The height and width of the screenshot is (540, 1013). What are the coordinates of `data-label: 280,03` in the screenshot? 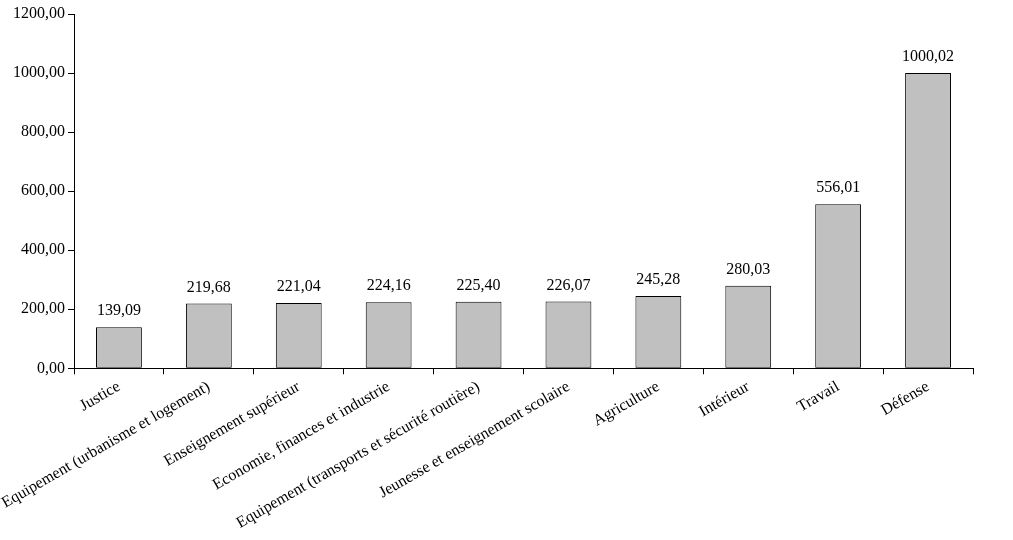 It's located at (748, 268).